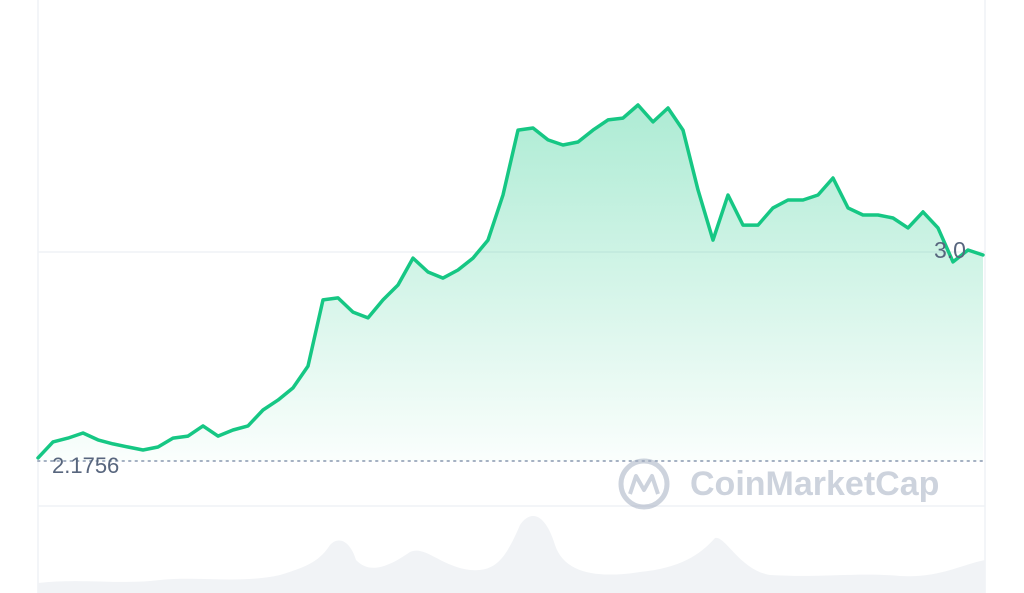 This screenshot has height=593, width=1024. Describe the element at coordinates (814, 484) in the screenshot. I see `watermark-text: CoinMarketCap` at that location.